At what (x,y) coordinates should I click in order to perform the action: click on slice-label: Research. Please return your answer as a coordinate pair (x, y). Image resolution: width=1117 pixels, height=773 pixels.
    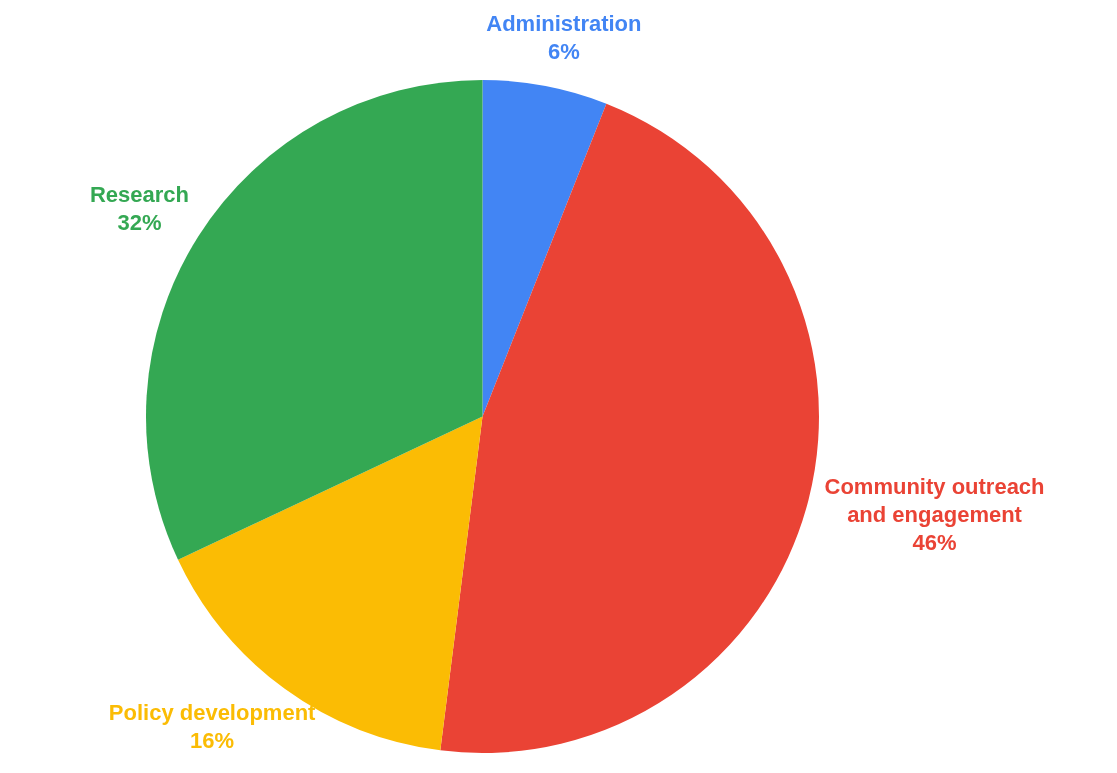
    Looking at the image, I should click on (139, 195).